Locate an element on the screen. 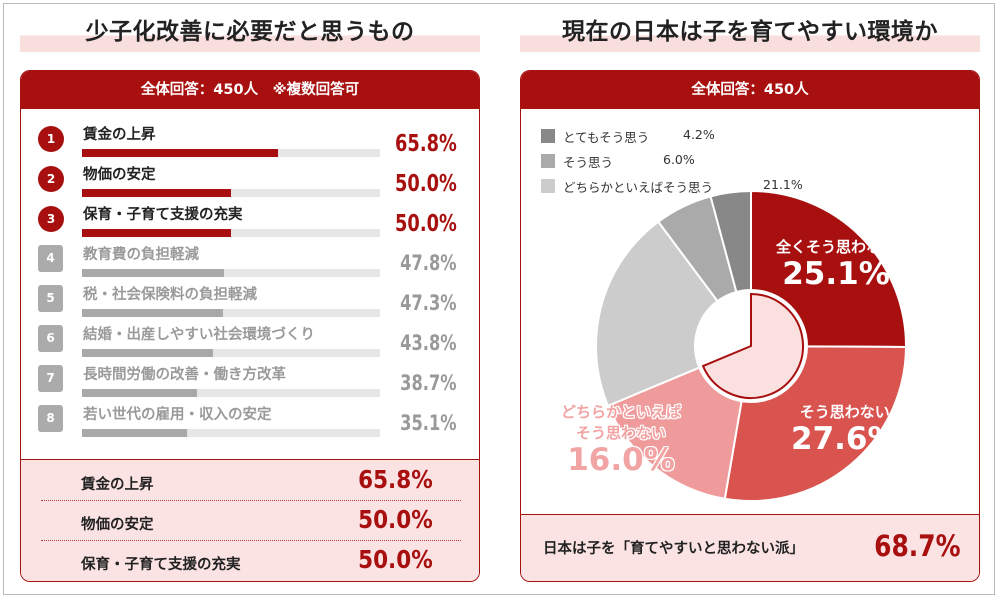  left-card-header: 全体回答：450人 ※複数回答可 is located at coordinates (250, 90).